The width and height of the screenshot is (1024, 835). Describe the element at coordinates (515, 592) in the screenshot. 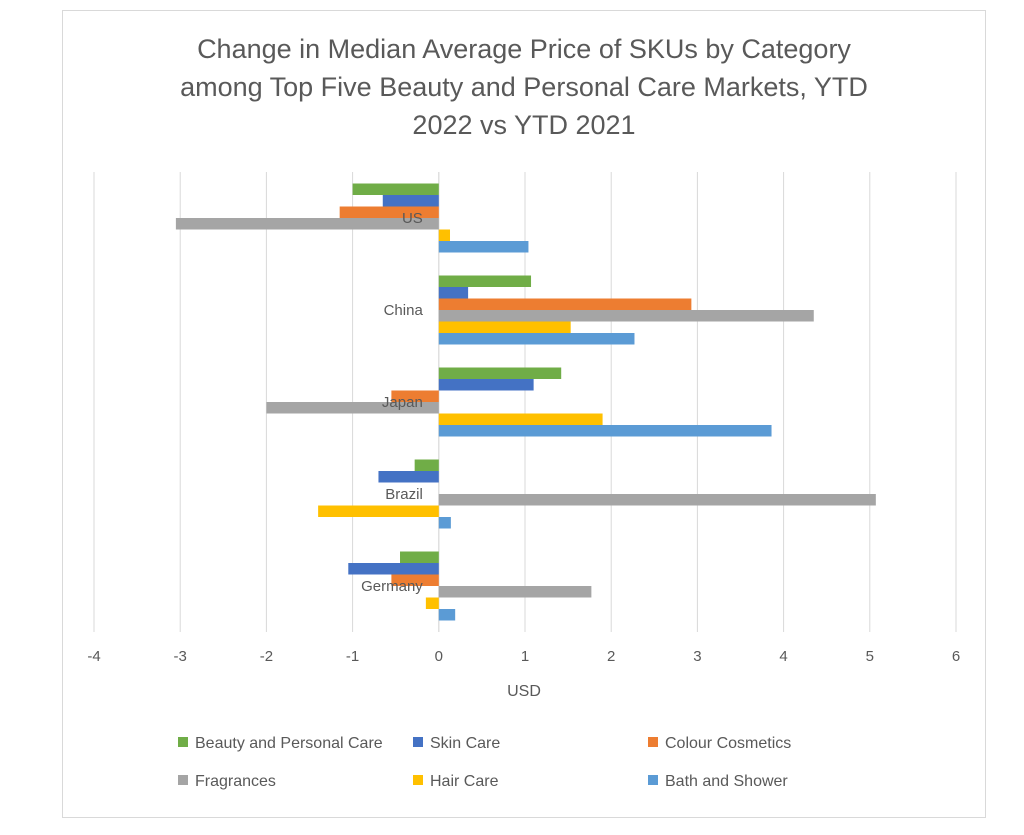

I see `bar-germany-fragrances` at that location.